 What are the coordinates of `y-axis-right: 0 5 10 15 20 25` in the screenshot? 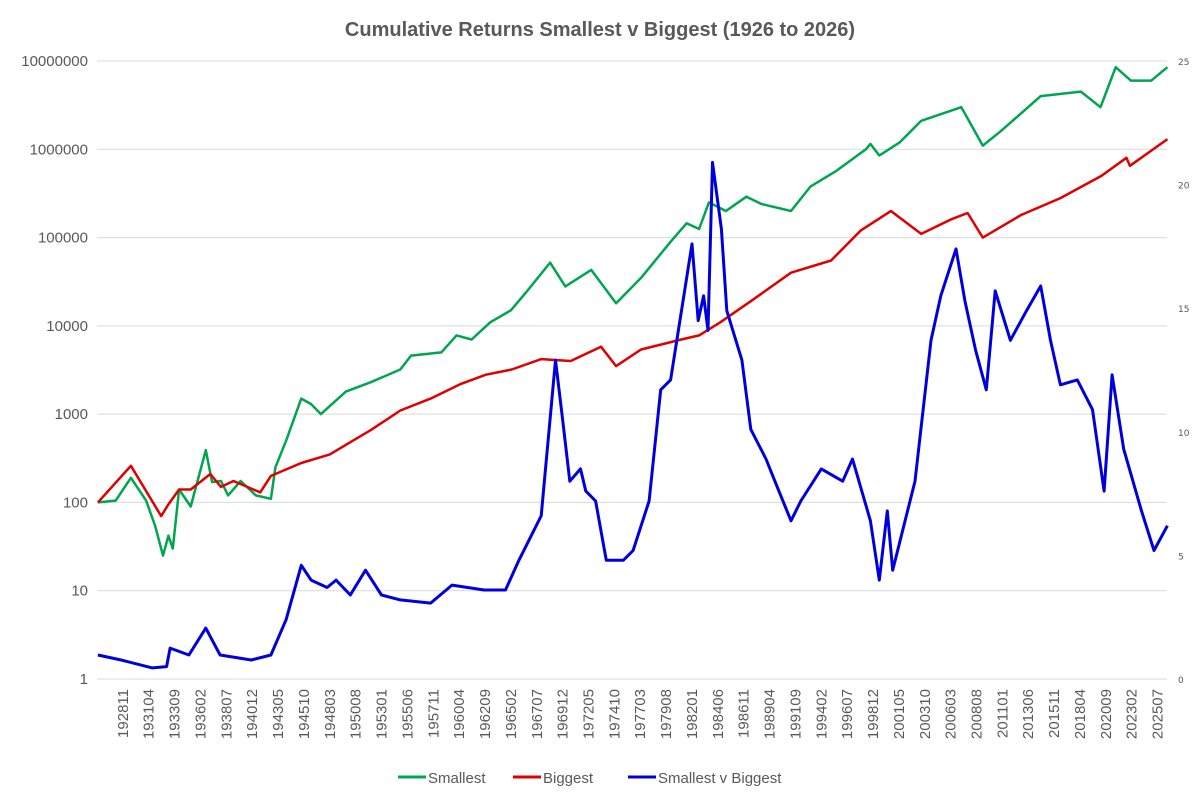 It's located at (1184, 372).